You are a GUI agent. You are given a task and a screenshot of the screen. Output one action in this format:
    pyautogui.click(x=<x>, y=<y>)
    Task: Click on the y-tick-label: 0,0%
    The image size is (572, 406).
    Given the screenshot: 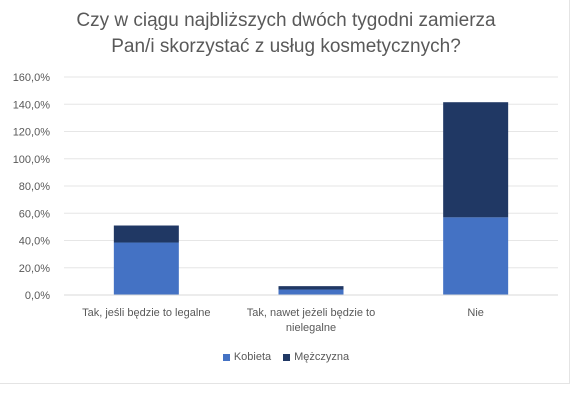 What is the action you would take?
    pyautogui.click(x=37, y=296)
    